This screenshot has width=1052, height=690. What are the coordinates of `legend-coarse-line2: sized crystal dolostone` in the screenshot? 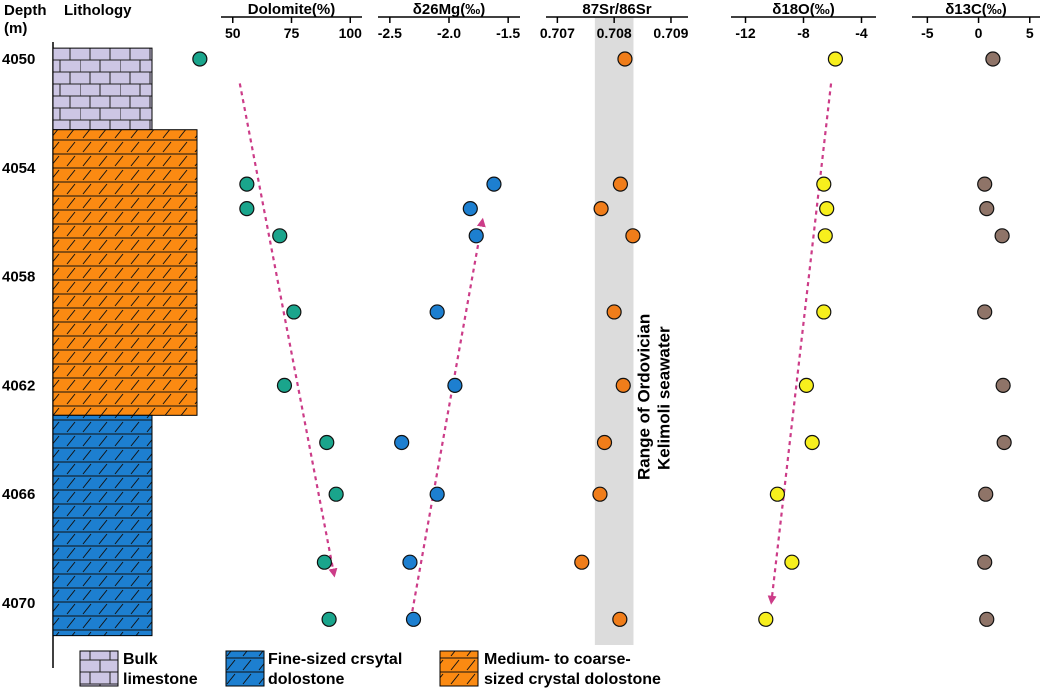 It's located at (572, 679).